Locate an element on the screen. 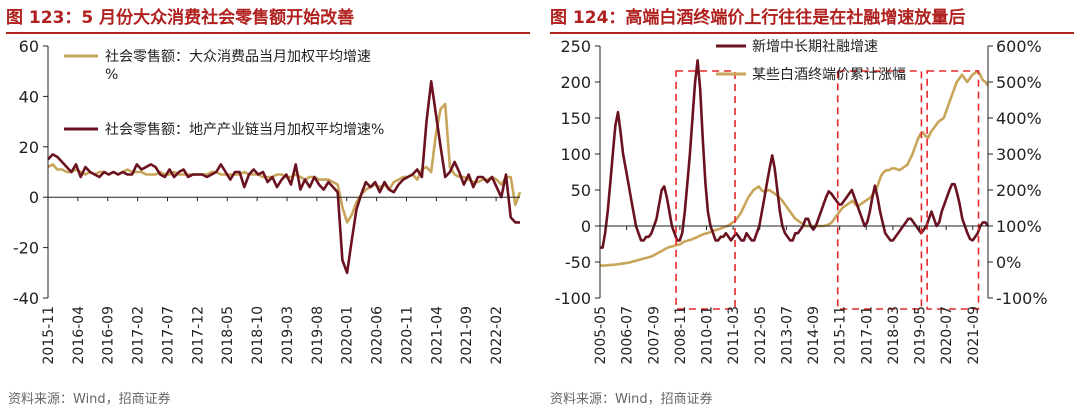 The height and width of the screenshot is (414, 1080). y-tick-label-right: 300% is located at coordinates (1019, 154).